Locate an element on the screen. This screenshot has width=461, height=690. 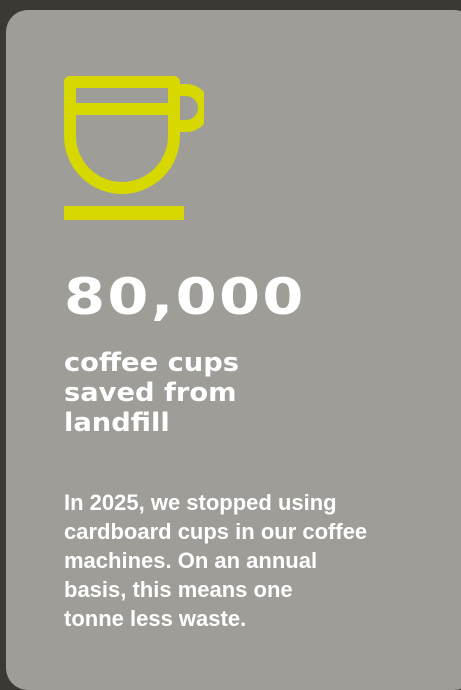
description-line: In 2025, we stopped using is located at coordinates (200, 502).